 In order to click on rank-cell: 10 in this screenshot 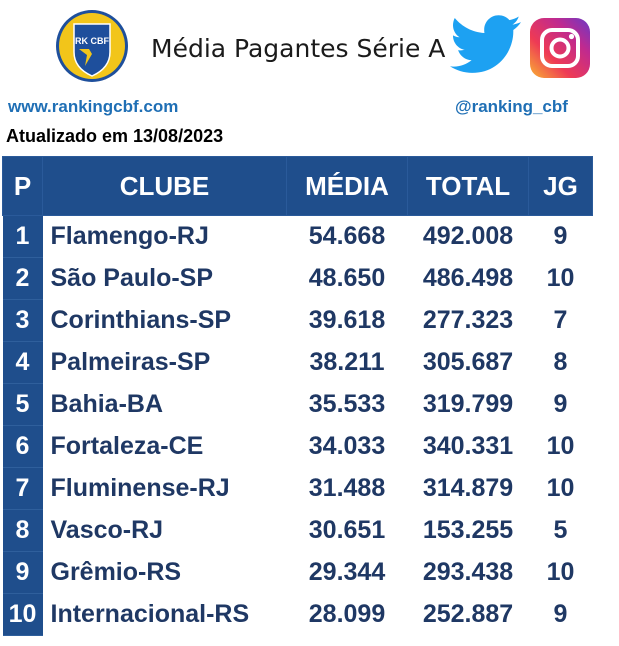, I will do `click(22, 614)`.